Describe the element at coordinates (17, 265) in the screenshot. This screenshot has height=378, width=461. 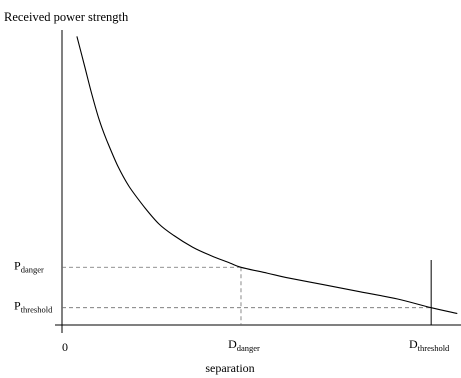
I see `y-marker-label-danger-base: P` at that location.